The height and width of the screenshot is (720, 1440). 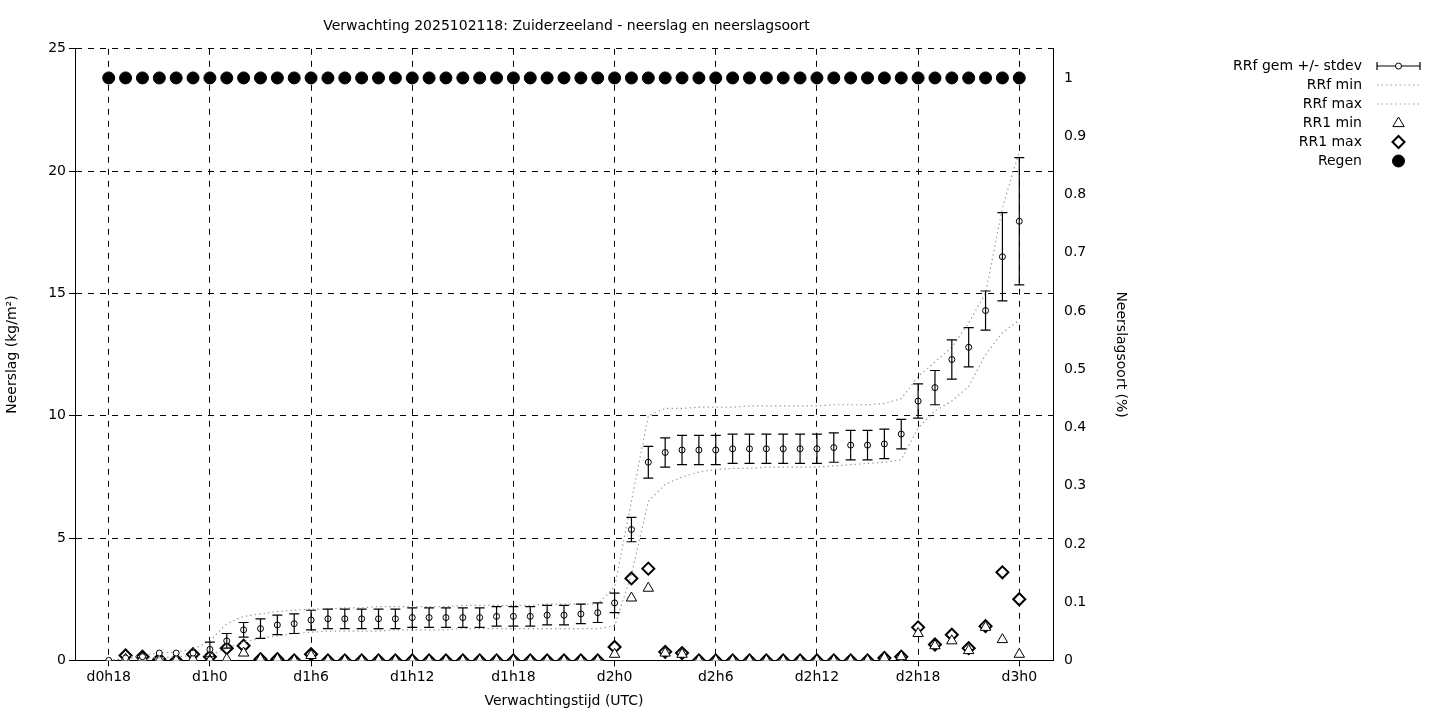 I want to click on y2-tick-label: 0.6, so click(x=1075, y=309).